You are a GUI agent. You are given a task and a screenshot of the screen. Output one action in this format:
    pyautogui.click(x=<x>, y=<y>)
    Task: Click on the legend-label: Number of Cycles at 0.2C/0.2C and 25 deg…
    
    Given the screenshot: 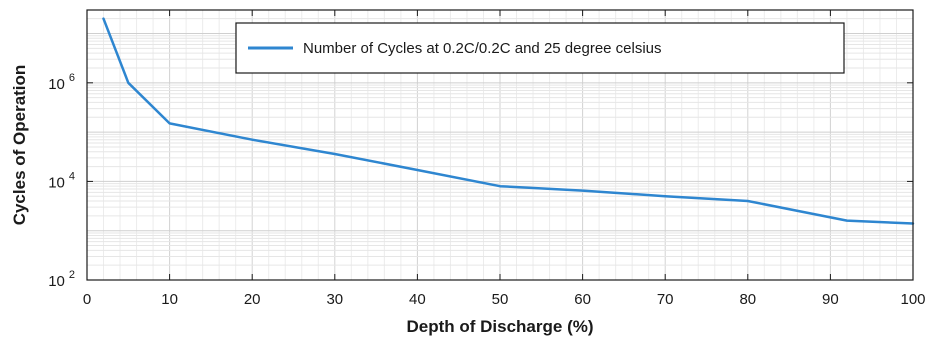 What is the action you would take?
    pyautogui.click(x=482, y=48)
    